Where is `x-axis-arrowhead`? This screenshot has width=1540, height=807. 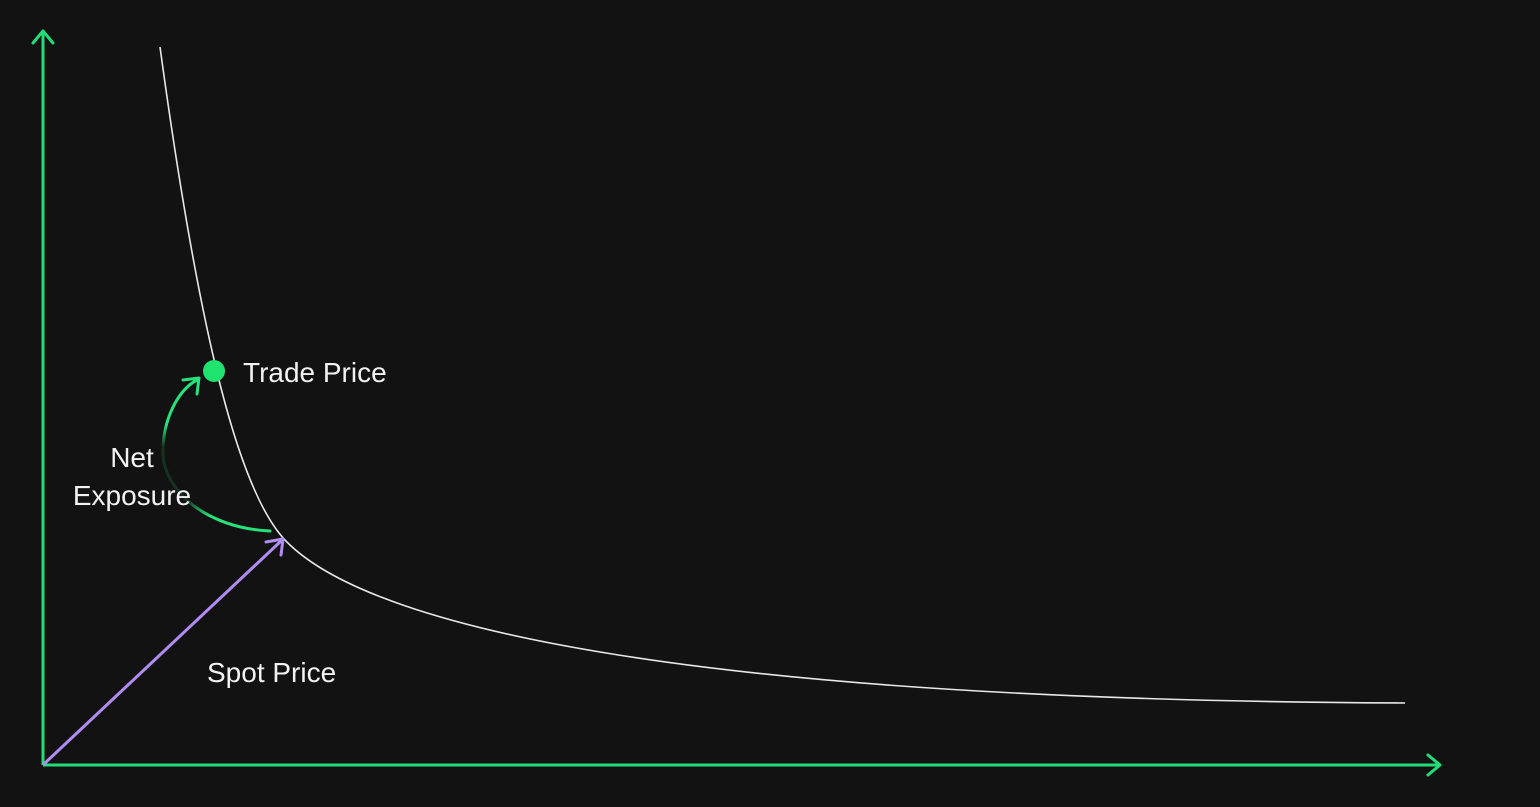
x-axis-arrowhead is located at coordinates (1434, 765).